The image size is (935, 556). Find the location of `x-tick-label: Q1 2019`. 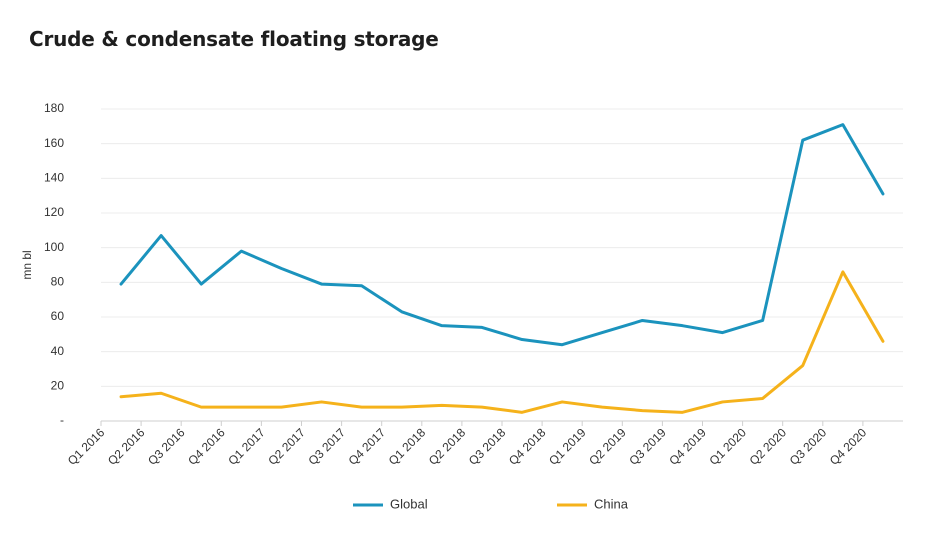

x-tick-label: Q1 2019 is located at coordinates (567, 446).